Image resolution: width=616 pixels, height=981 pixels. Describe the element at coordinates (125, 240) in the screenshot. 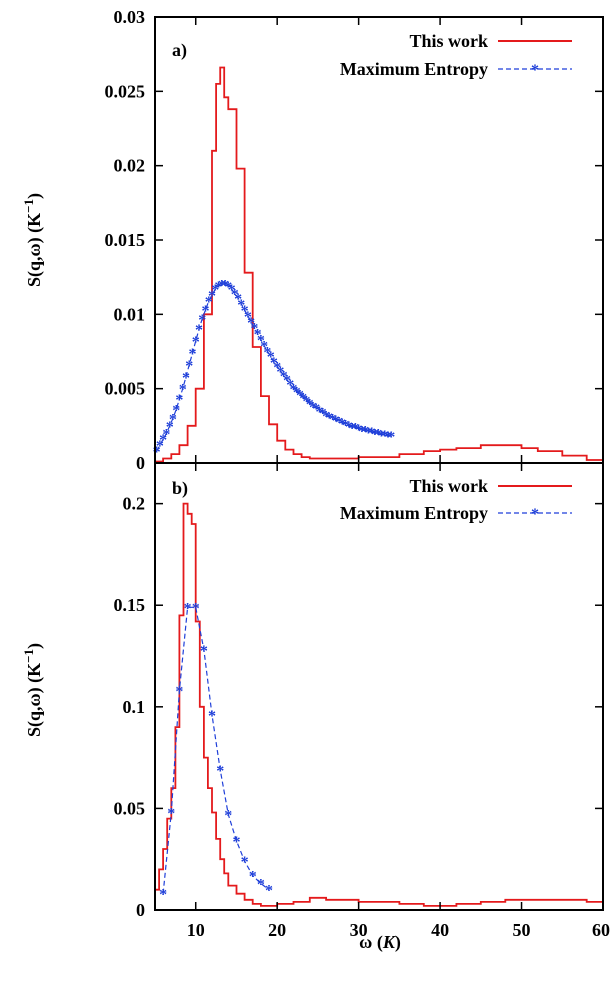

I see `panel-a-ytick-label: 0.015` at that location.